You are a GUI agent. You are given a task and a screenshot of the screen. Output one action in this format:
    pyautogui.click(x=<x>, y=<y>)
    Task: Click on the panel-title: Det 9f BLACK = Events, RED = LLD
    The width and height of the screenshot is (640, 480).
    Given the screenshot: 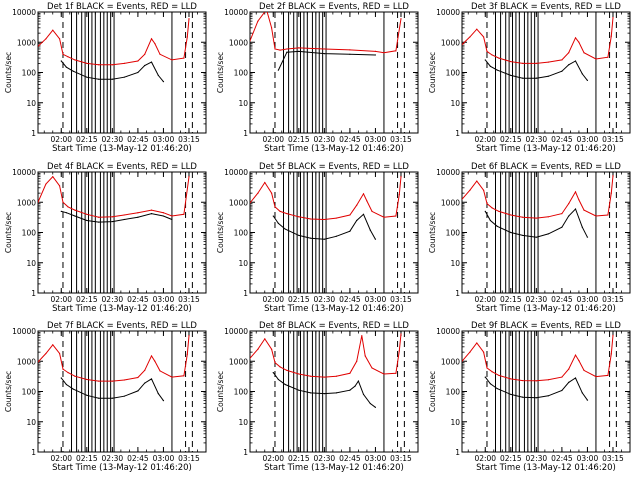 What is the action you would take?
    pyautogui.click(x=546, y=326)
    